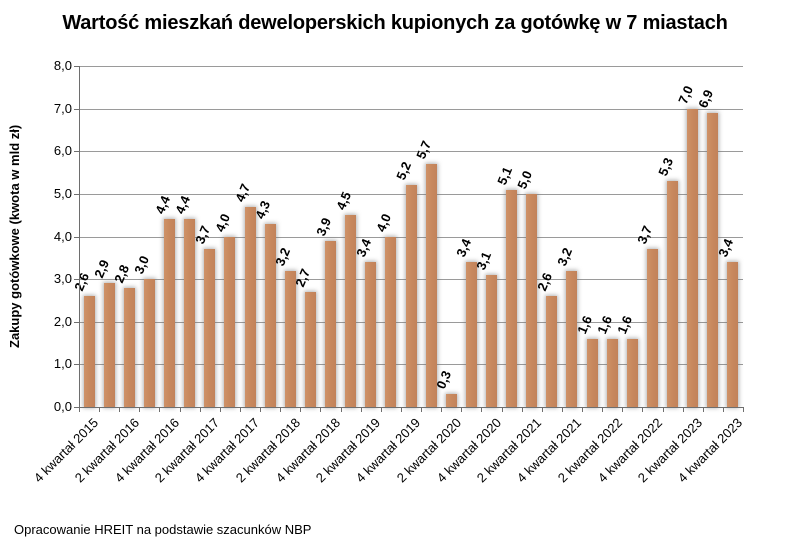  What do you see at coordinates (62, 151) in the screenshot?
I see `y-tick-label: 6,0` at bounding box center [62, 151].